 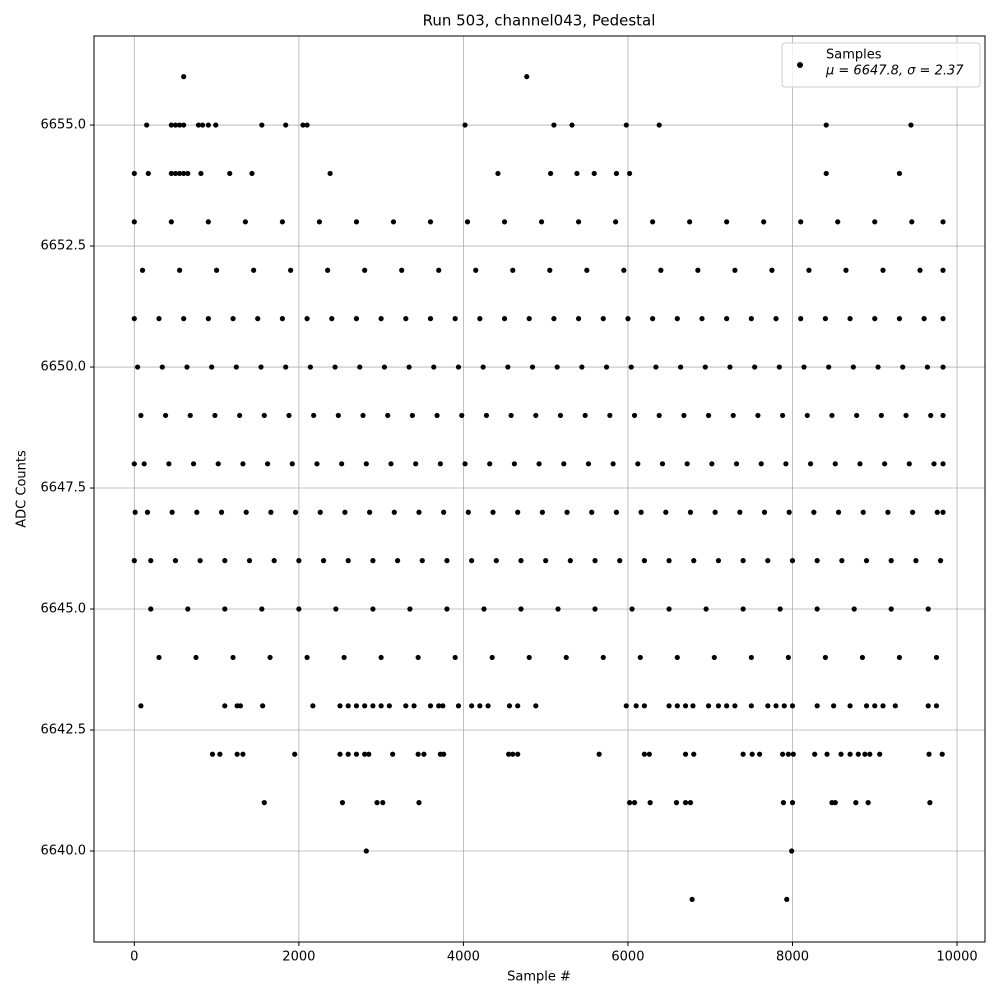 I want to click on y-tick-label: 6650.0, so click(x=64, y=367).